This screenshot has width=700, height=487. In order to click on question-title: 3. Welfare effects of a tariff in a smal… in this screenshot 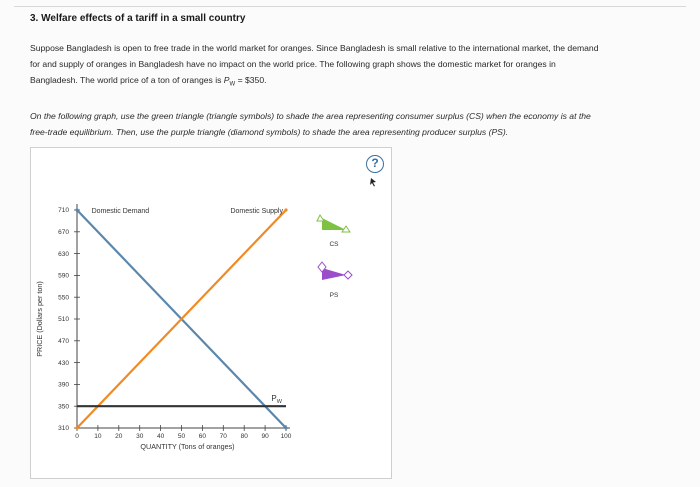, I will do `click(138, 18)`.